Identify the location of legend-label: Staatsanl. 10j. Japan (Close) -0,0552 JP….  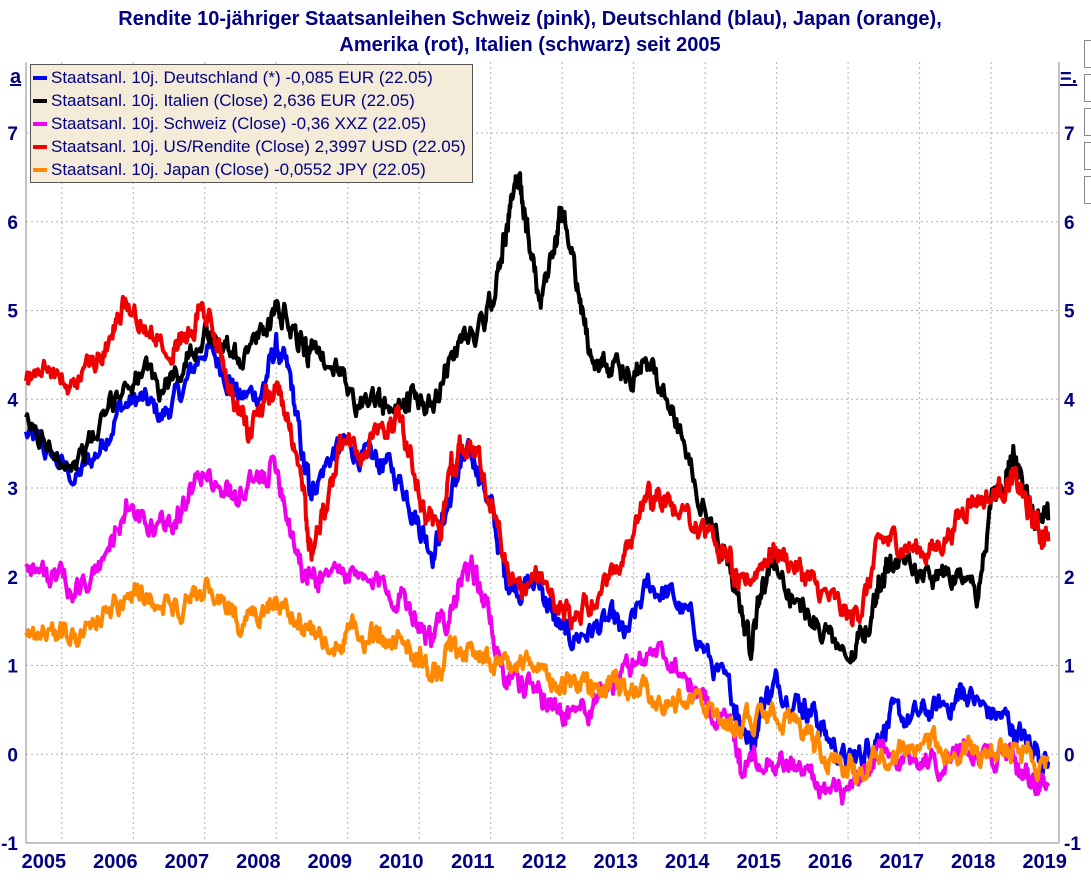
(238, 169).